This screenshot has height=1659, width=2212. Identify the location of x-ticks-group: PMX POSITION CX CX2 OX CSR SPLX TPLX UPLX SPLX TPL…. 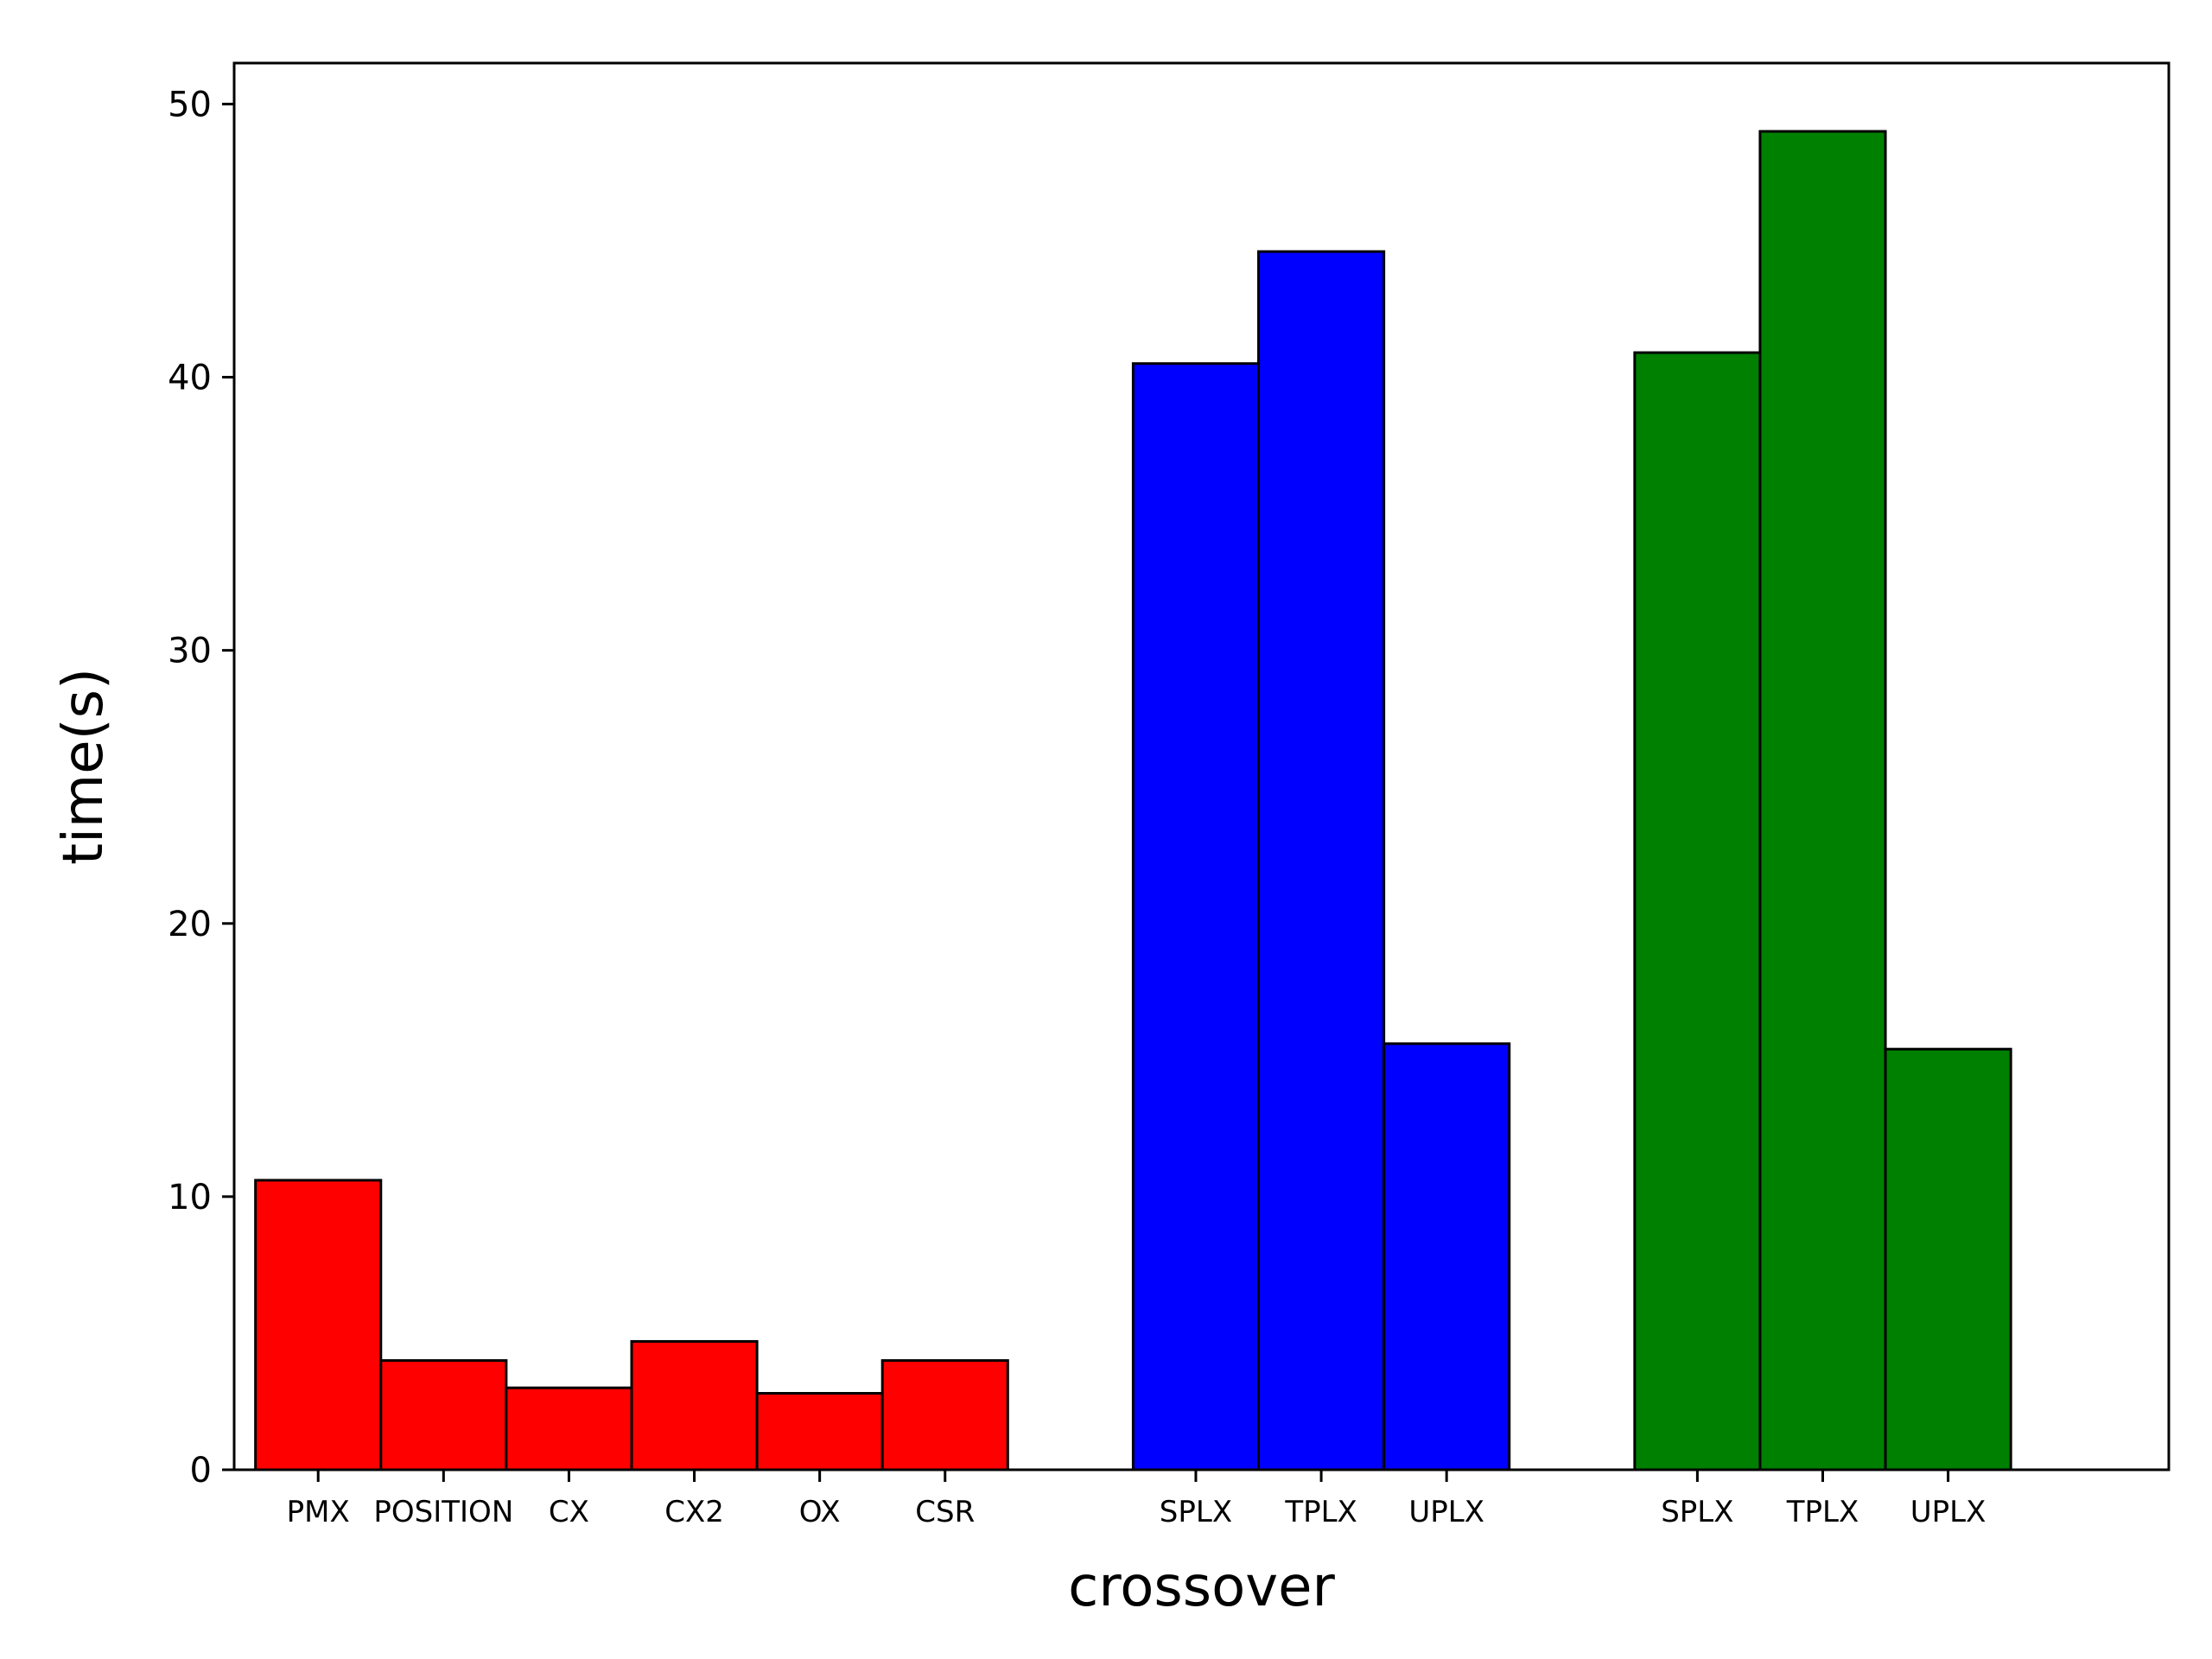
(1136, 1499).